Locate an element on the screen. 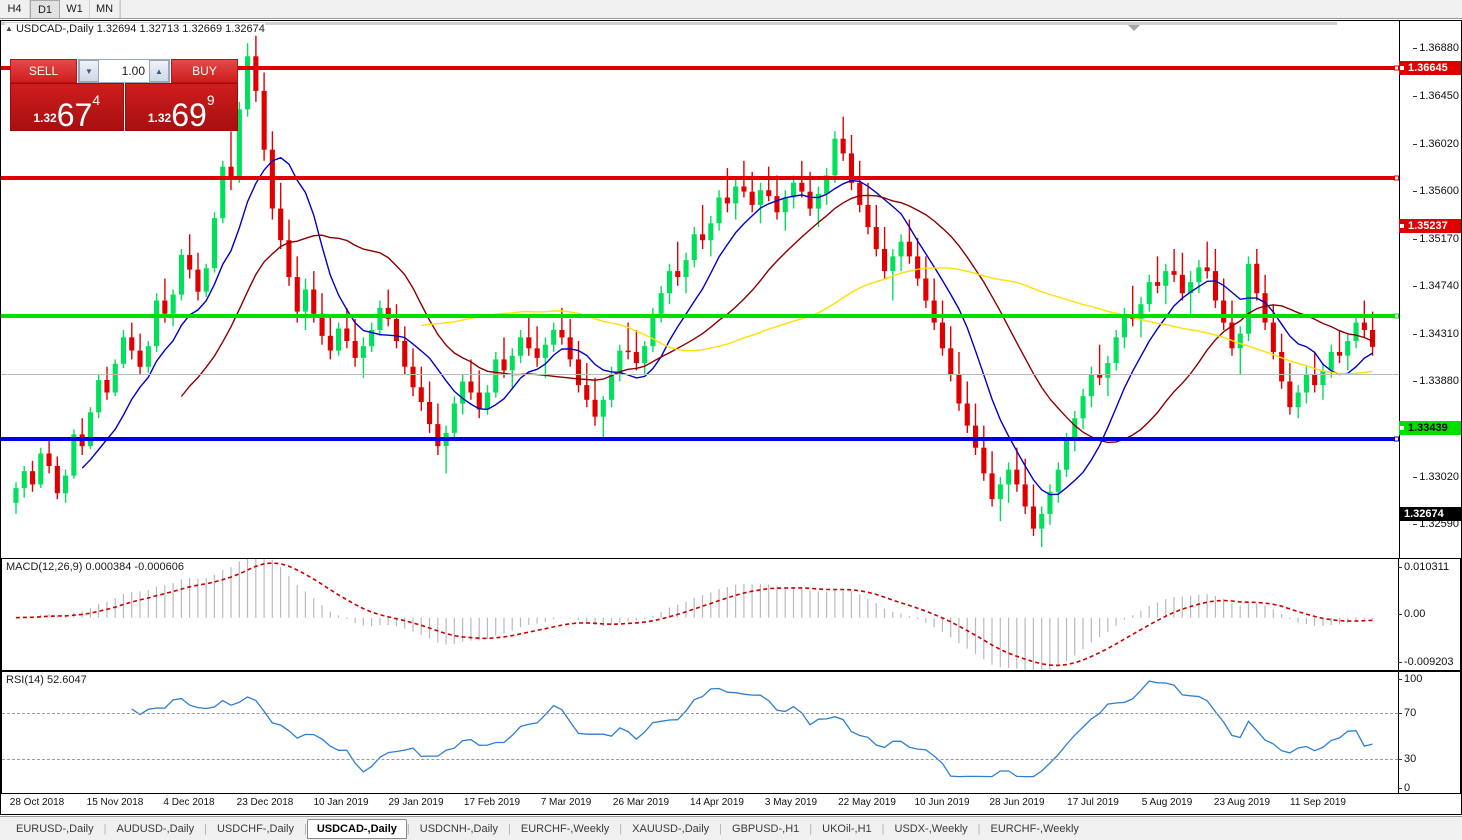 Image resolution: width=1462 pixels, height=840 pixels. price-tag-value: 1.33439 is located at coordinates (1428, 428).